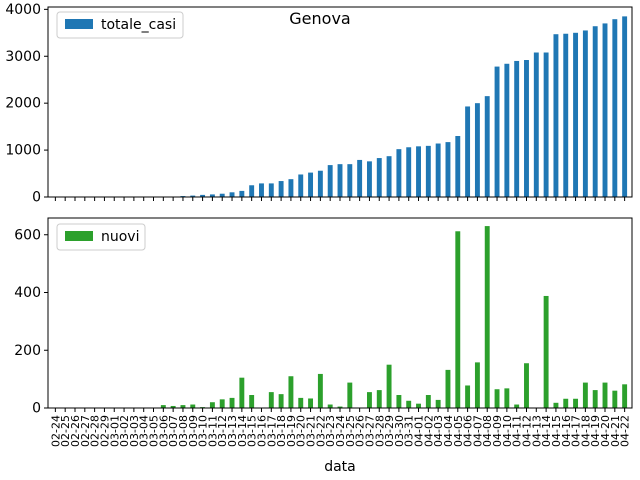 This screenshot has width=640, height=480. I want to click on bottom-y-tick-label: 600, so click(27, 235).